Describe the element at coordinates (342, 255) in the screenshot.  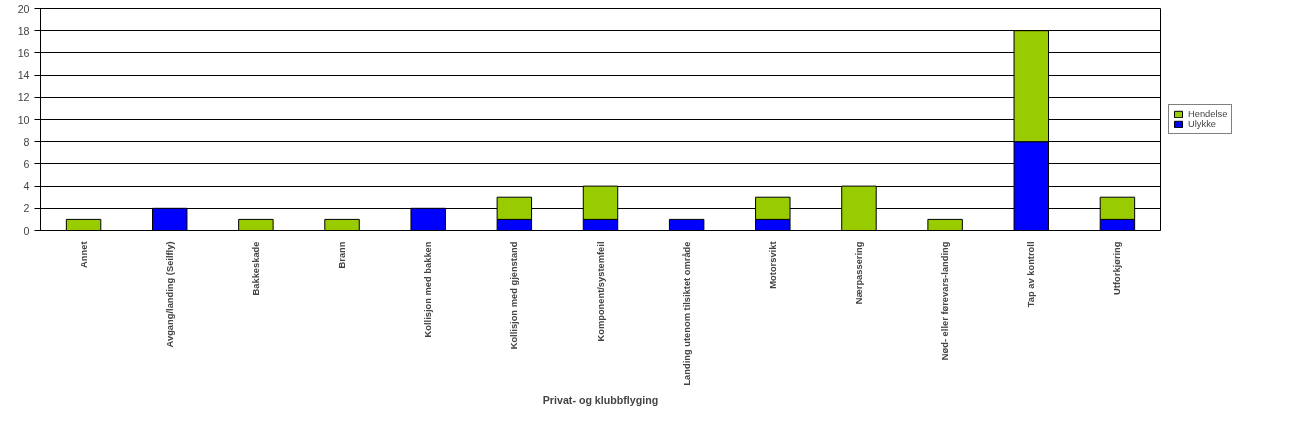
I see `x-tick-label: Brann` at that location.